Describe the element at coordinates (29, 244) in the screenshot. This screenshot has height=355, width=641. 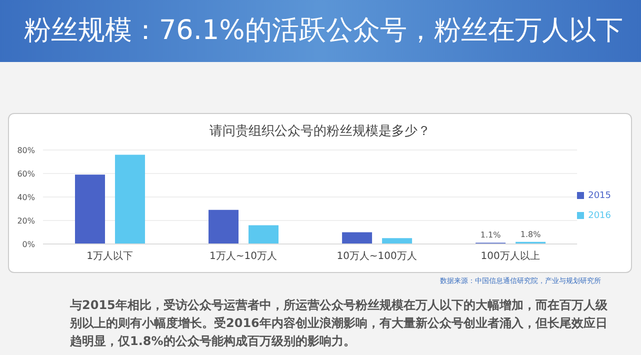
I see `y-tick-label: 0%` at that location.